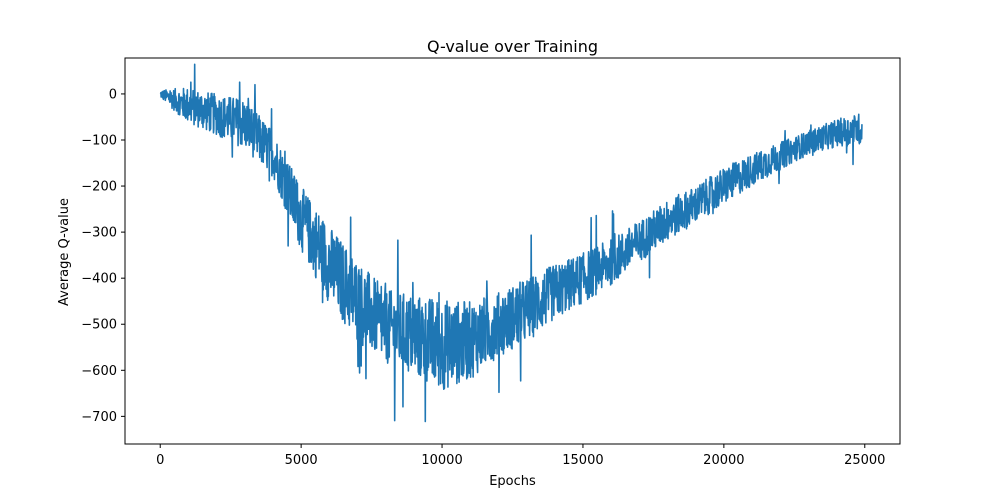 This screenshot has width=1000, height=500. I want to click on x-tick-label: 10000, so click(441, 460).